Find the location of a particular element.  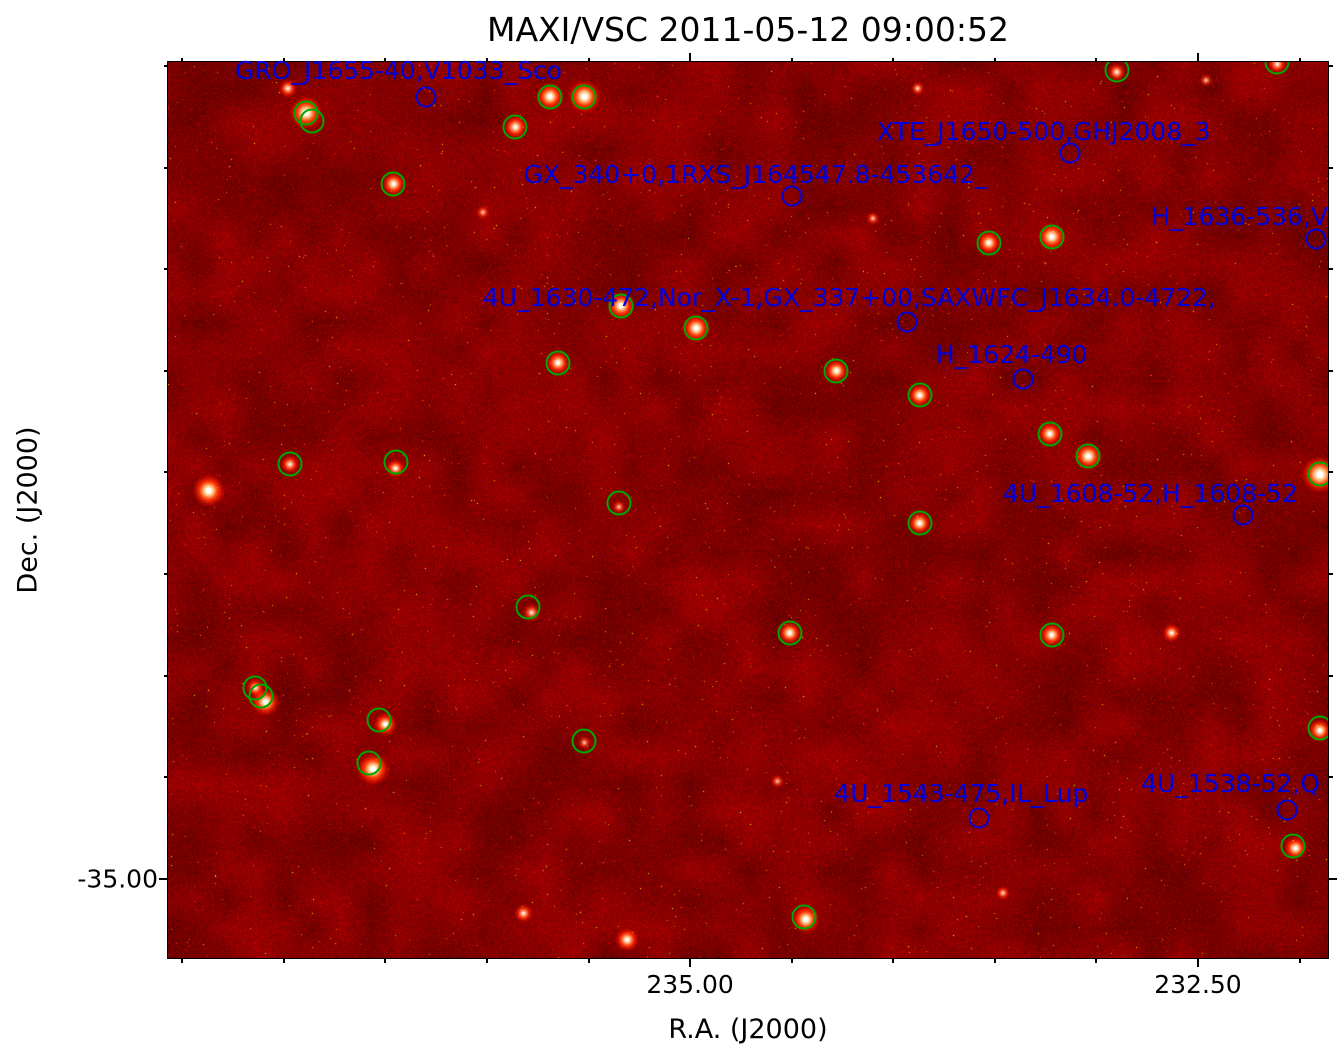

x-axis-label: R.A. (J2000) is located at coordinates (748, 1029).